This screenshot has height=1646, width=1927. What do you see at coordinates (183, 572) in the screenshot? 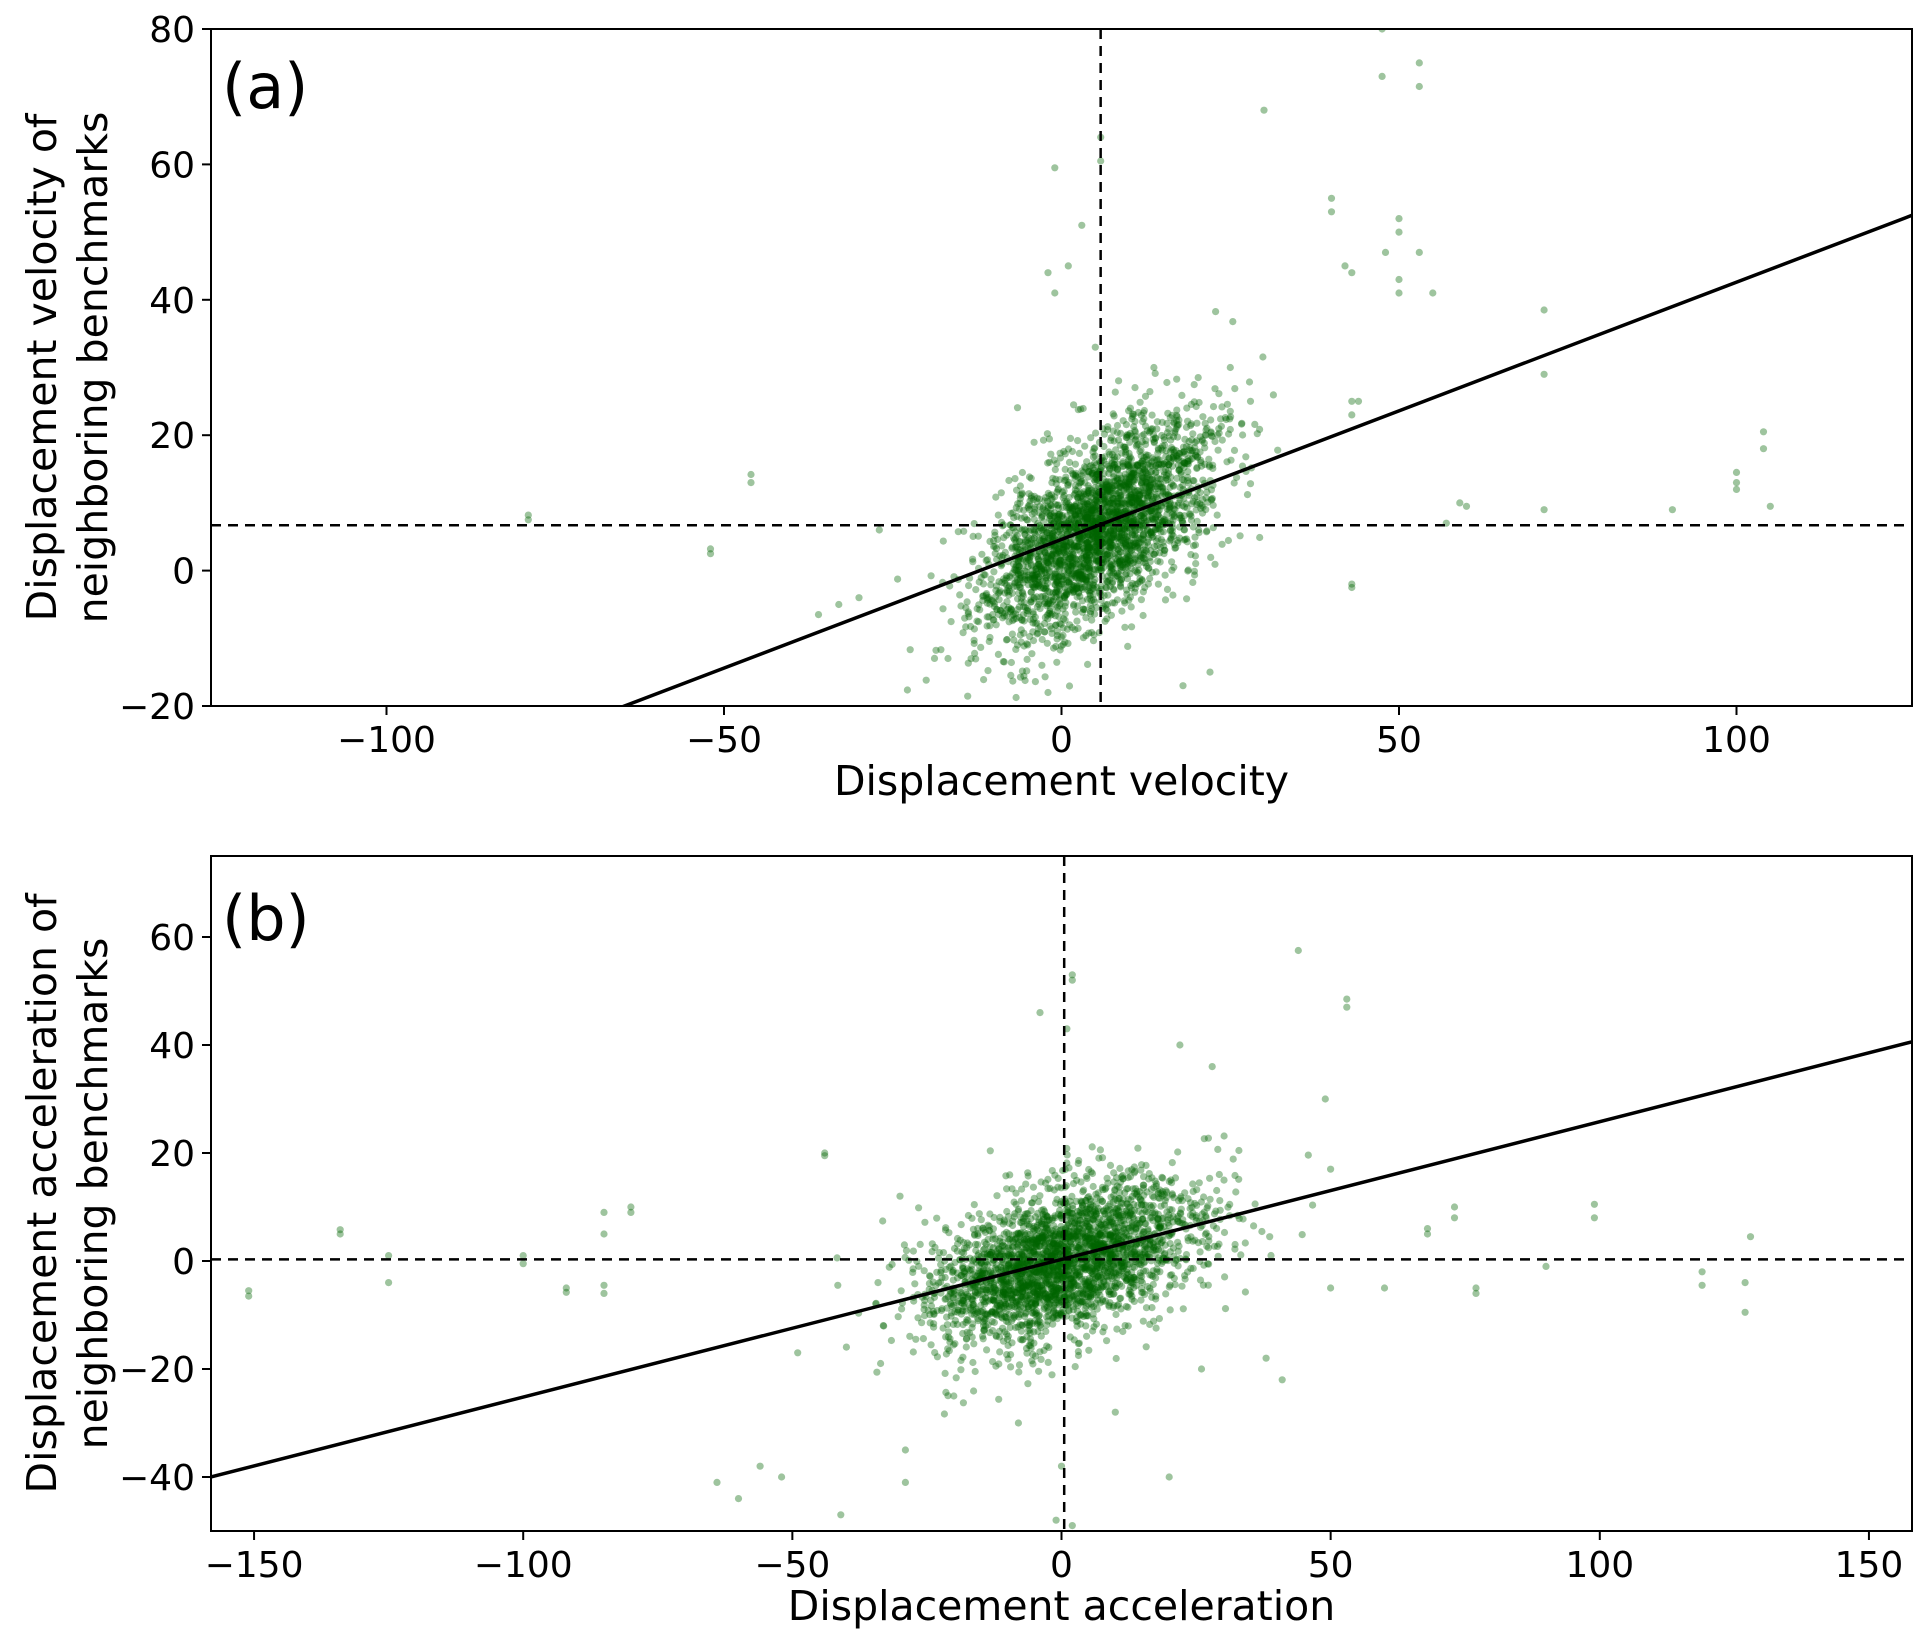
I see `y-tick-label: 0` at bounding box center [183, 572].